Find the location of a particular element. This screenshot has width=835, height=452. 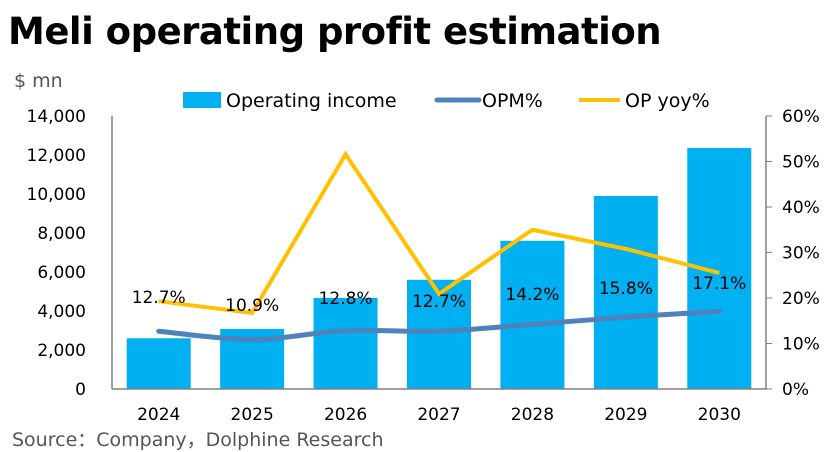

source-note: Source：Company，Dolphine Research is located at coordinates (198, 440).